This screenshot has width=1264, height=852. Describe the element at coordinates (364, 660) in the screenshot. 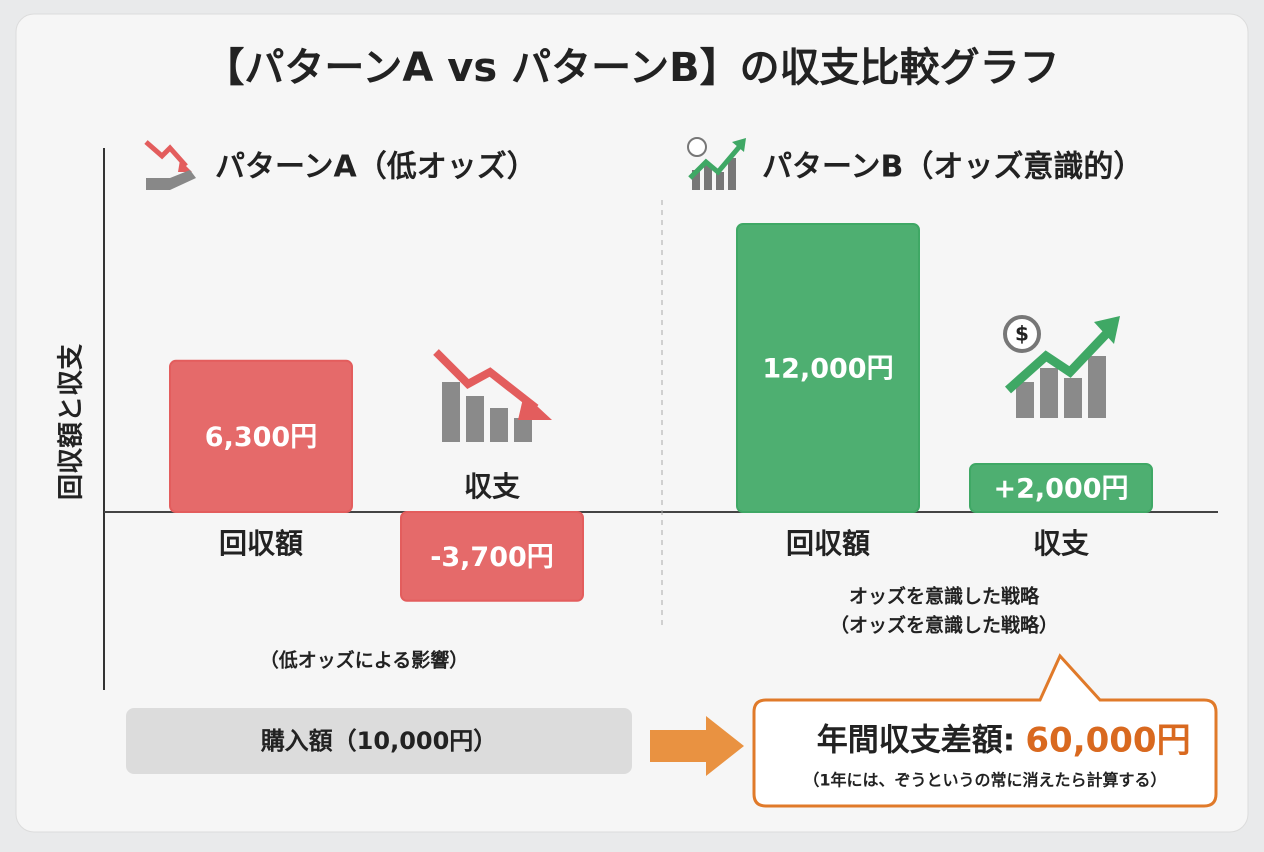

I see `note: （低オッズによる影響）` at that location.